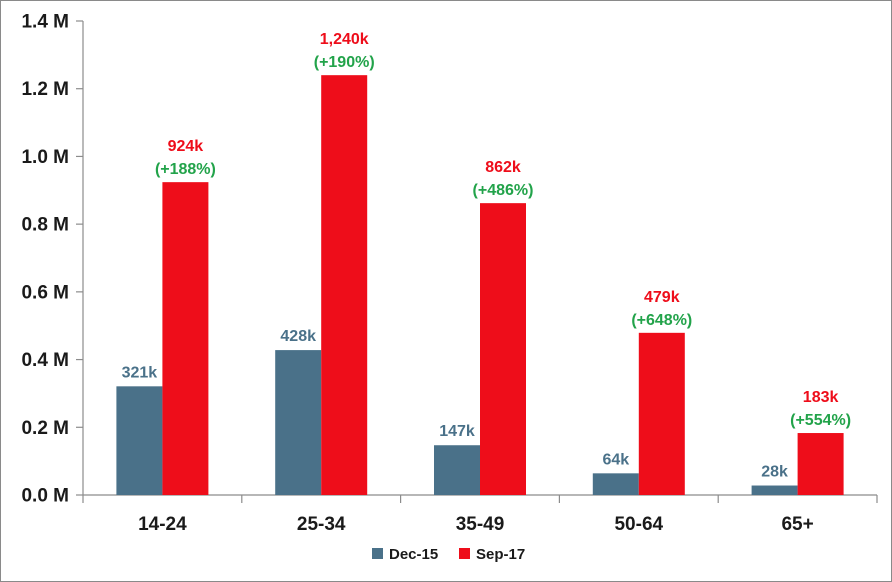  Describe the element at coordinates (45, 157) in the screenshot. I see `y-tick-label: 1.0 M` at that location.